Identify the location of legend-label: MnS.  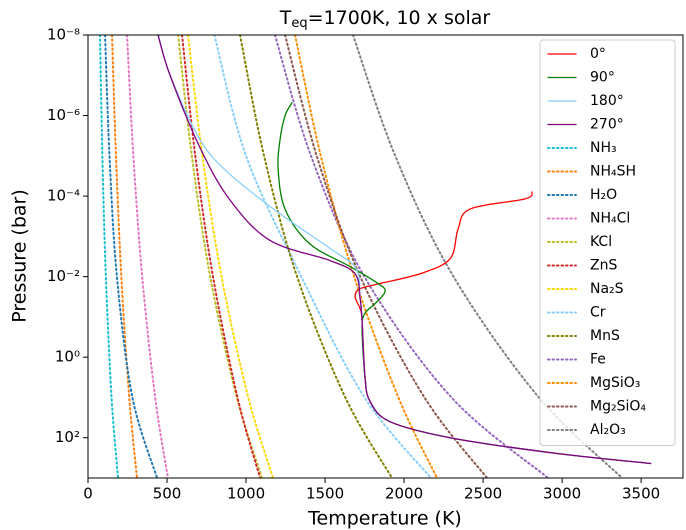
(605, 336).